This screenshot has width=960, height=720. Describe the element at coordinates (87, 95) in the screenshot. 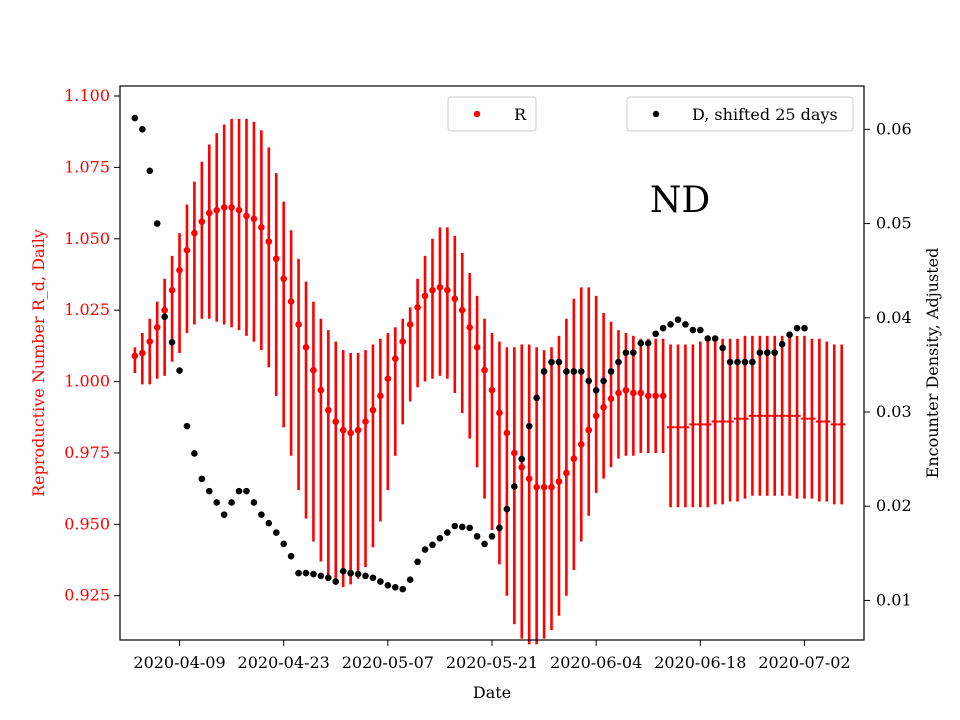

I see `y-left-tick-label: 1.100` at that location.